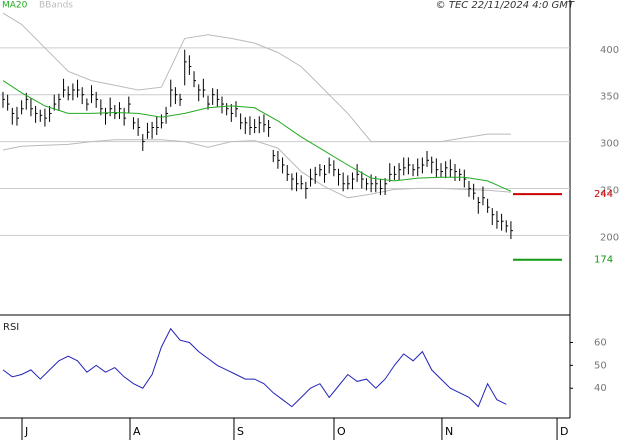  Describe the element at coordinates (609, 190) in the screenshot. I see `y-tick-label: 250` at that location.